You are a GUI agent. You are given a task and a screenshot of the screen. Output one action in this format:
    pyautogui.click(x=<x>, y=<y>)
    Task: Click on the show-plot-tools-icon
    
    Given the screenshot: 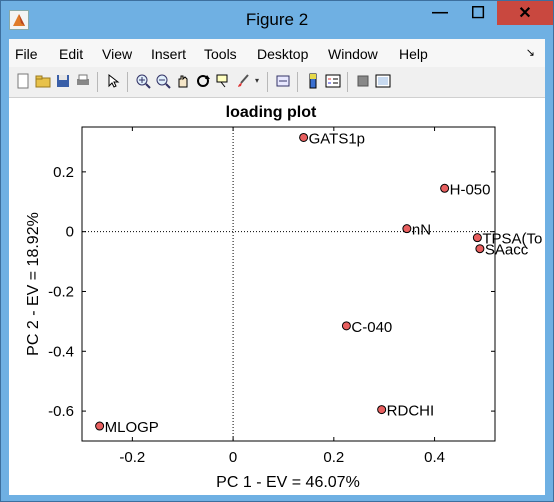 What is the action you would take?
    pyautogui.click(x=383, y=81)
    